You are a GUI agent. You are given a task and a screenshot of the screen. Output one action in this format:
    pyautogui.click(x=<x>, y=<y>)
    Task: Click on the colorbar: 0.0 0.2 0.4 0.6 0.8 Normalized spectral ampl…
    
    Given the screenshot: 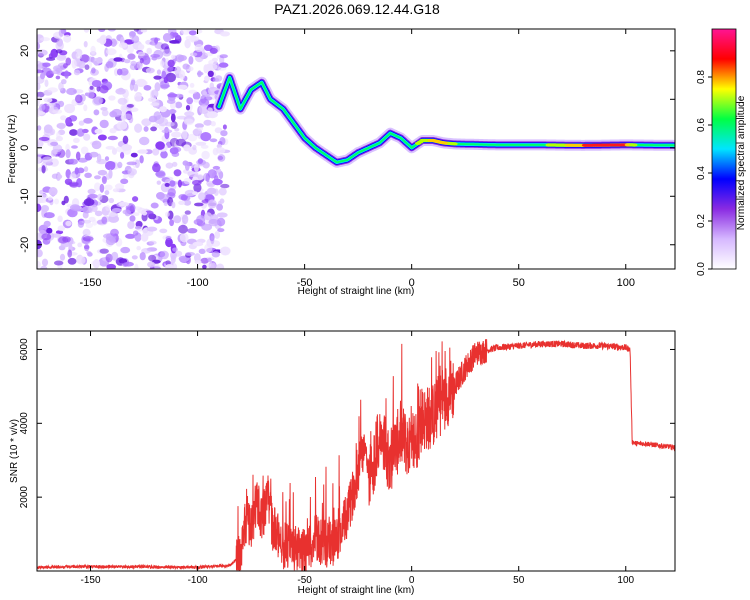 What is the action you would take?
    pyautogui.click(x=721, y=152)
    